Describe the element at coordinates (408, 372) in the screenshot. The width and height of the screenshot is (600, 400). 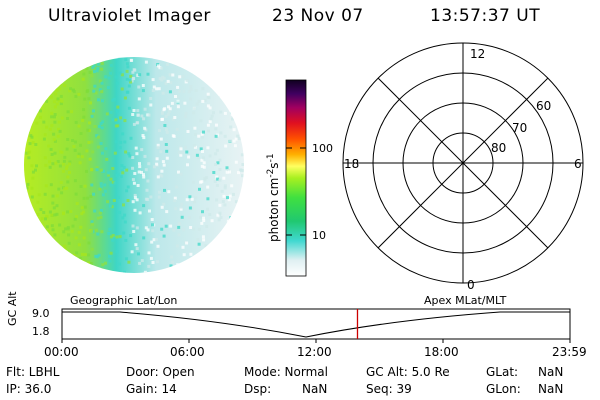
I see `status-gc-alt: GC Alt: 5.0 Re` at that location.